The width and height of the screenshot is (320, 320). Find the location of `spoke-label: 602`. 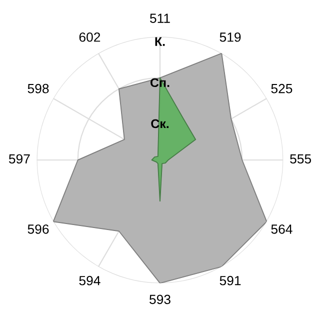

spoke-label: 602 is located at coordinates (89, 37).